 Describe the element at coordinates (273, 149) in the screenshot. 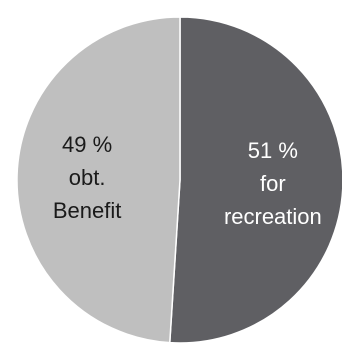

I see `slice-label-0-line-0: 51 %` at that location.